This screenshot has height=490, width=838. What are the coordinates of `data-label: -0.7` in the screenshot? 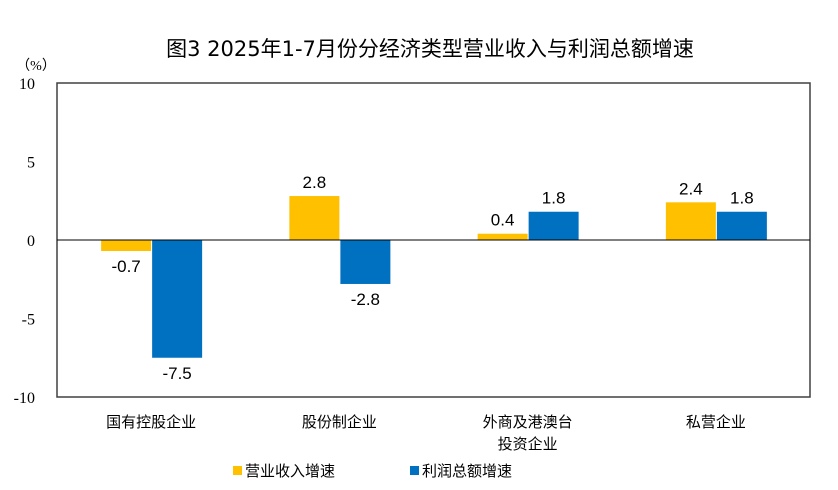 It's located at (125, 266).